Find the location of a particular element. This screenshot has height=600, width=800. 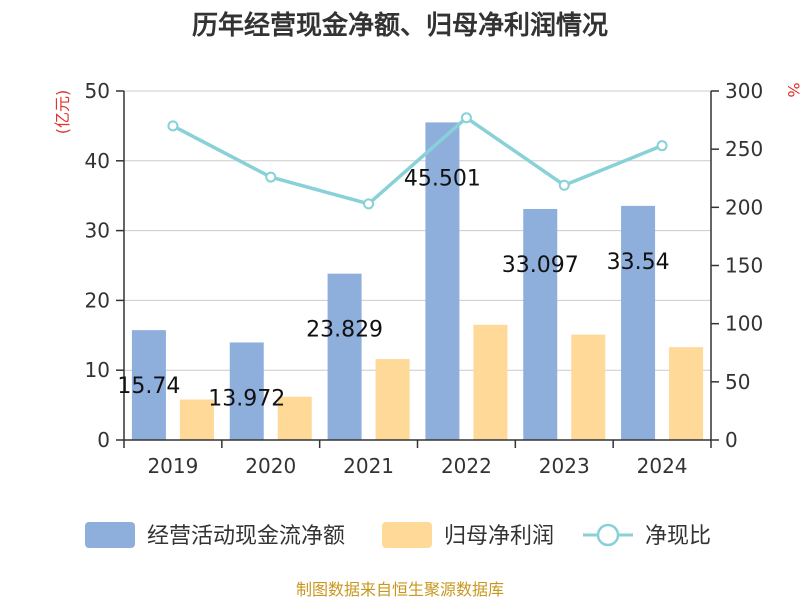

legend-label-profit: 归母净利润 is located at coordinates (499, 536).